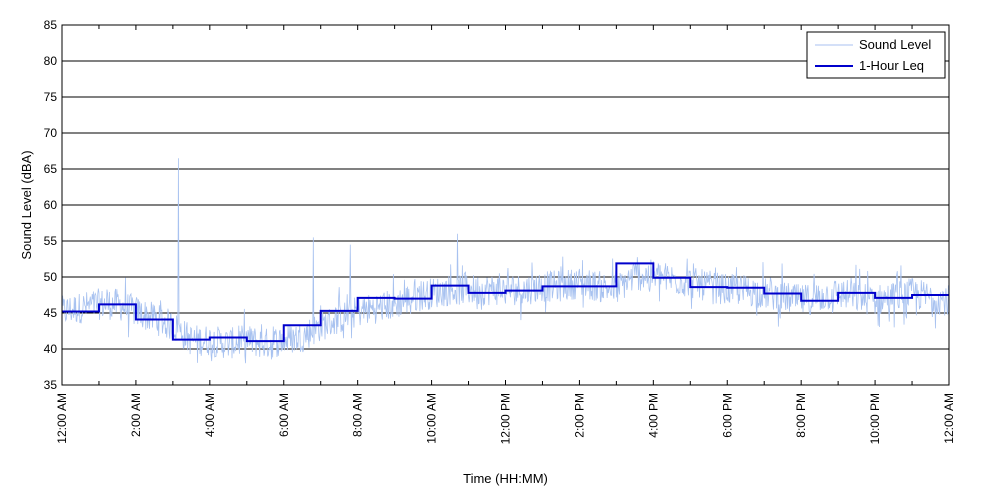 Image resolution: width=1000 pixels, height=500 pixels. I want to click on y-tick-label: 55, so click(51, 241).